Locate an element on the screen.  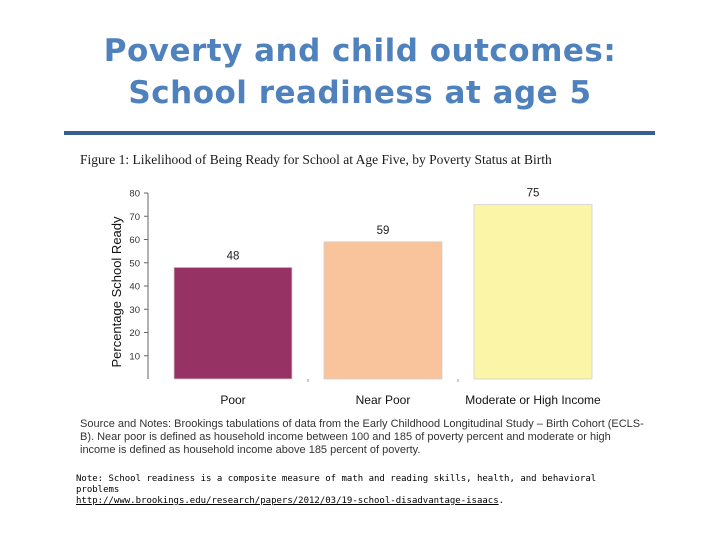
y-tick-label: 20 is located at coordinates (134, 333).